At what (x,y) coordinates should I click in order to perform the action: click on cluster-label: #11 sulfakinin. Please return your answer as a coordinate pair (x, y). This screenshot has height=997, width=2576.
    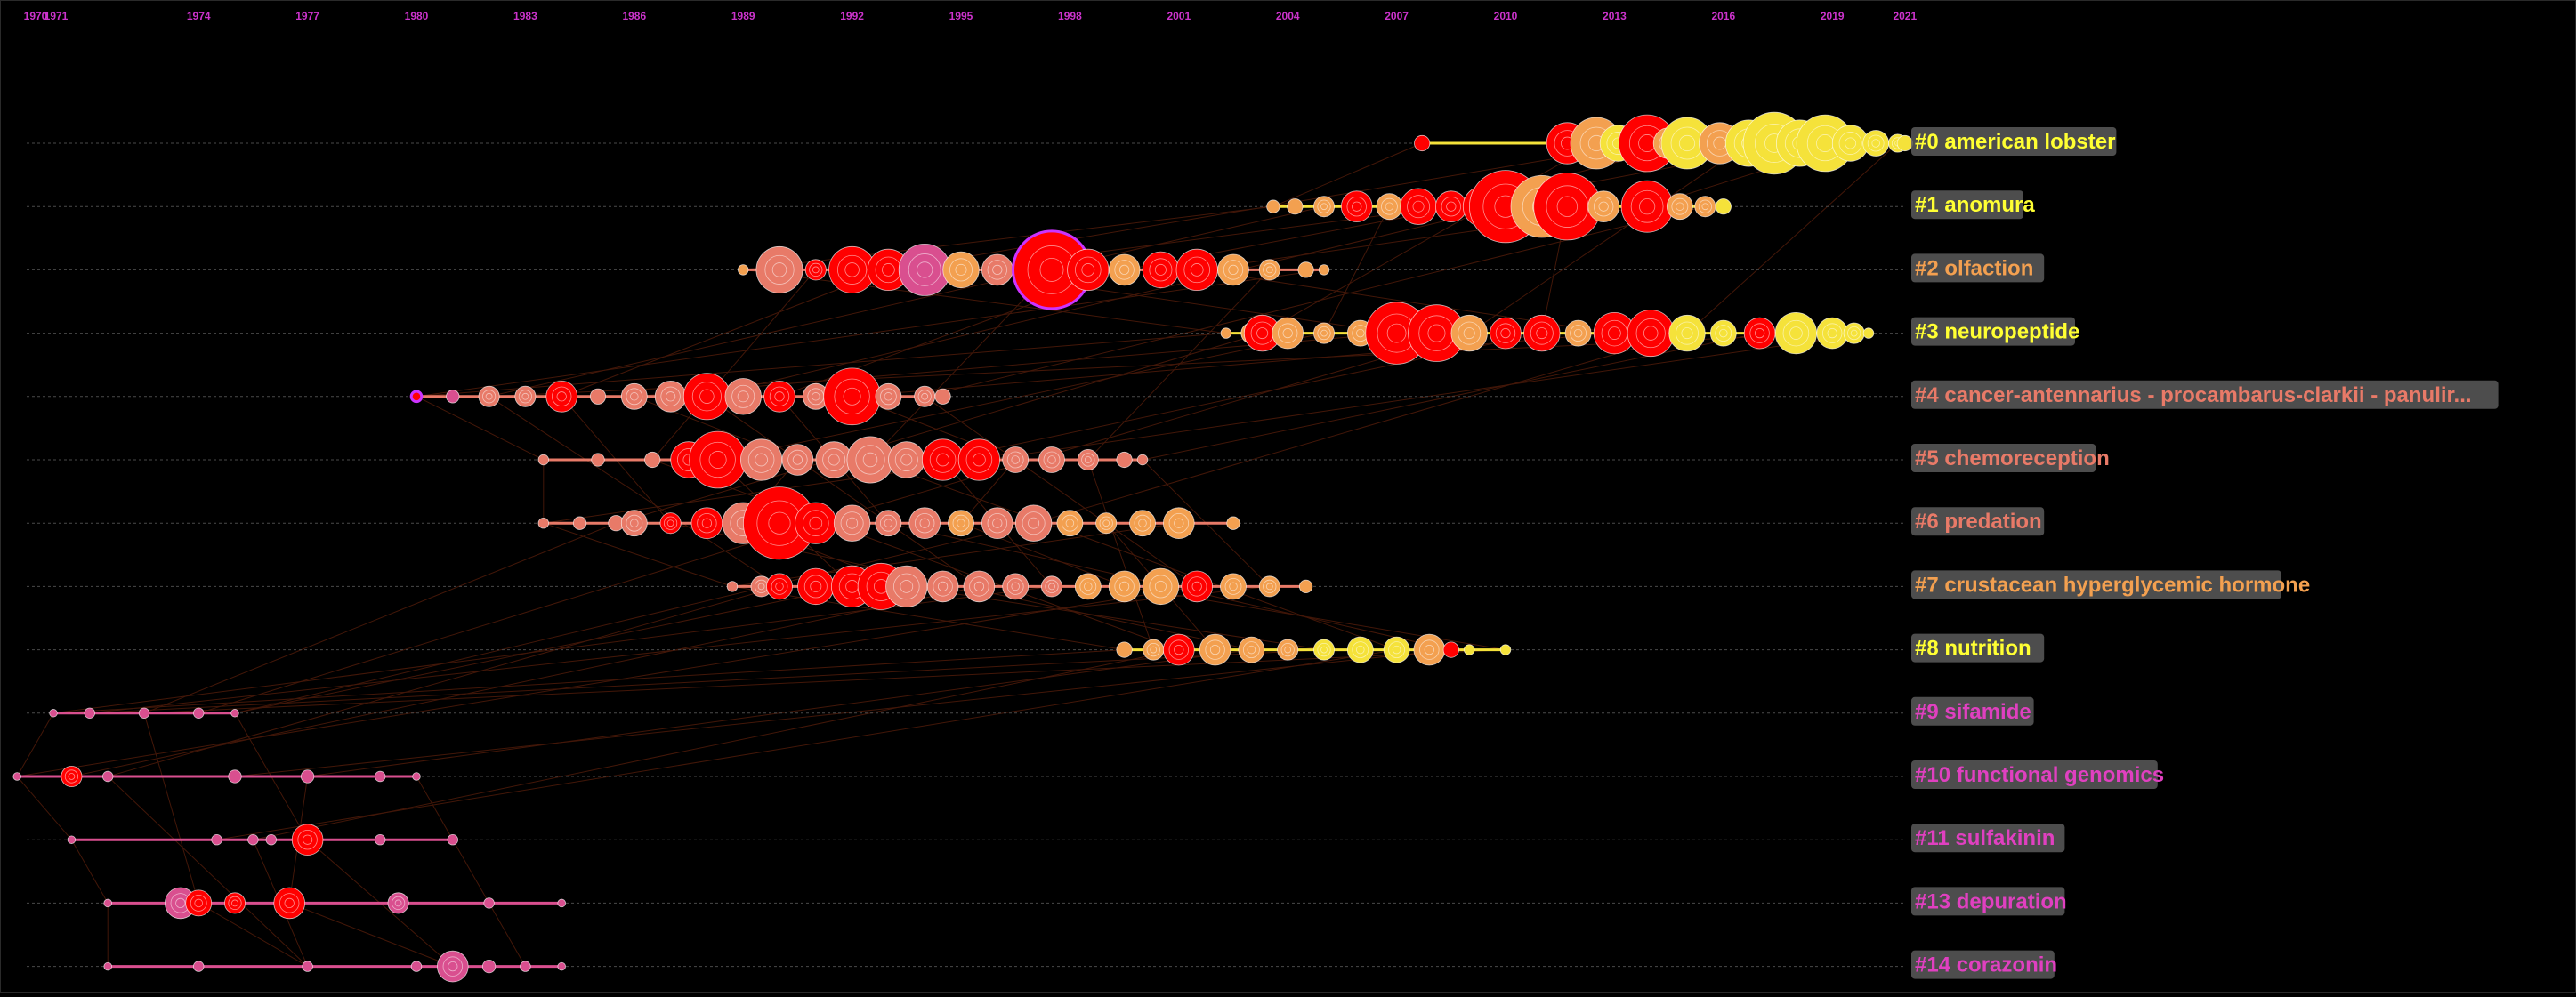
    Looking at the image, I should click on (1985, 838).